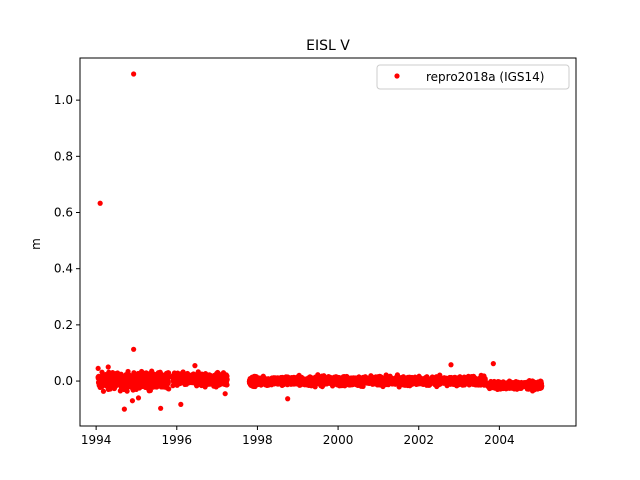  Describe the element at coordinates (63, 269) in the screenshot. I see `y-tick-label: 0.4` at that location.